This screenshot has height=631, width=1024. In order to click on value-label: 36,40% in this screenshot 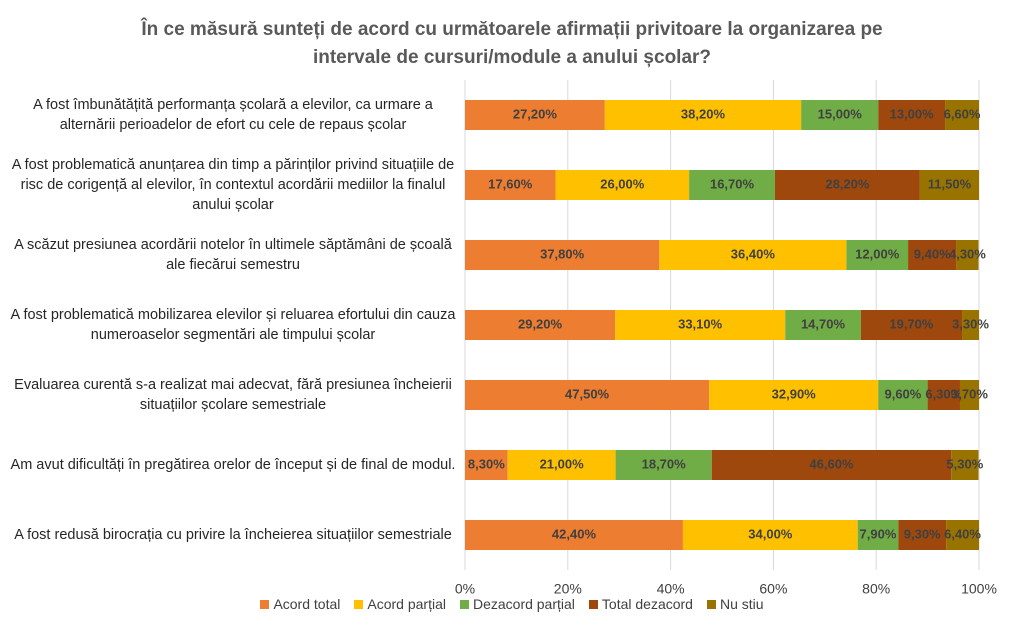, I will do `click(753, 253)`.